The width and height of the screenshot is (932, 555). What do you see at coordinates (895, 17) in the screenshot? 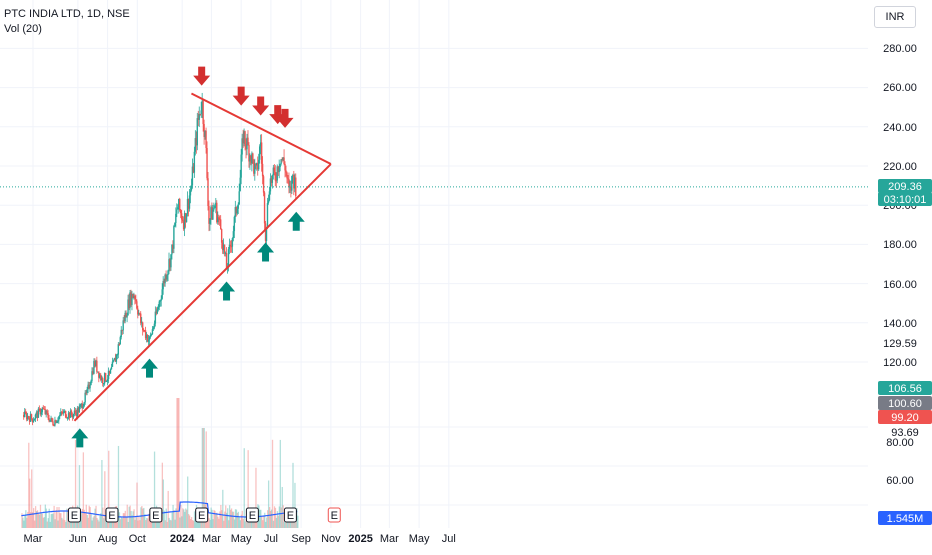
I see `currency-selector: INR` at bounding box center [895, 17].